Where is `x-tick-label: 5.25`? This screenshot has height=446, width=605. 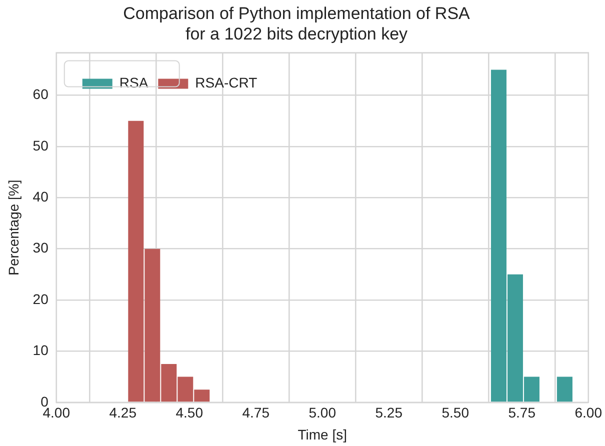
x-tick-label: 5.25 is located at coordinates (389, 412).